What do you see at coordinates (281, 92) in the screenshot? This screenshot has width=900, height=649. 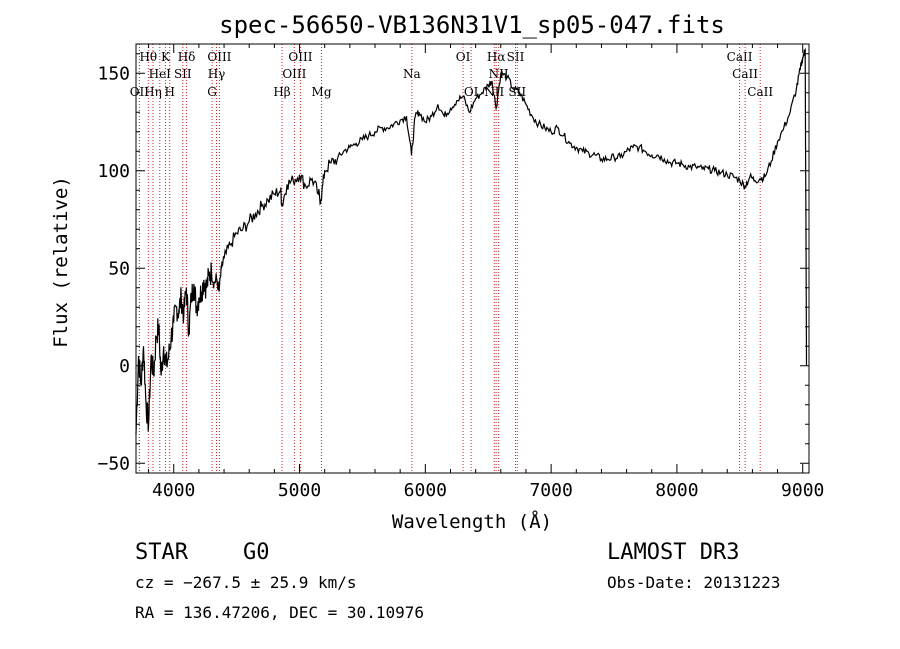 I see `line-label-hβ-11: Hβ` at bounding box center [281, 92].